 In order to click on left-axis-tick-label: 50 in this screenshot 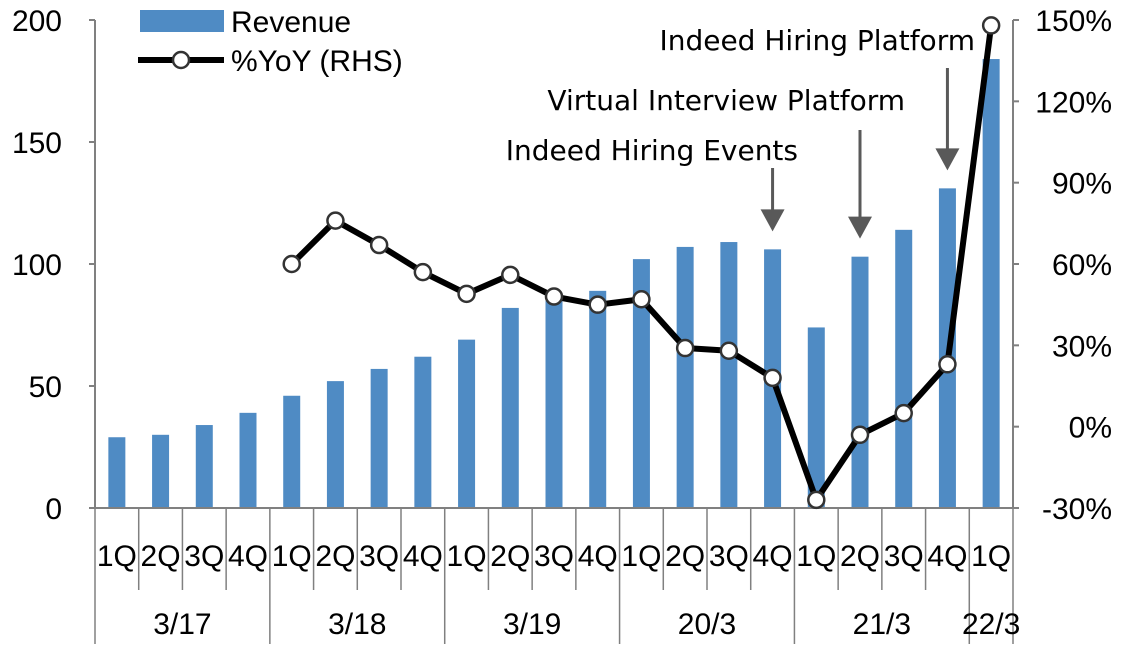, I will do `click(45, 387)`.